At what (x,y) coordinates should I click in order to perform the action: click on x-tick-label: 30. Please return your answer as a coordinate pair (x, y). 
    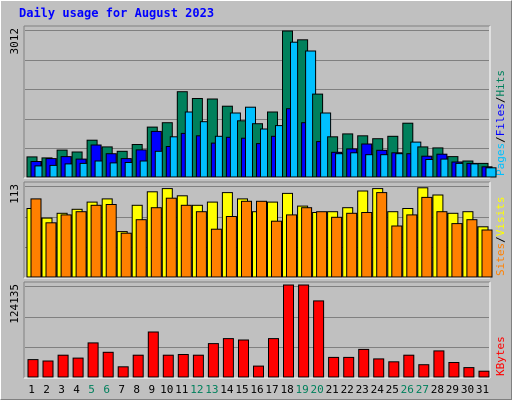
    Looking at the image, I should click on (467, 389).